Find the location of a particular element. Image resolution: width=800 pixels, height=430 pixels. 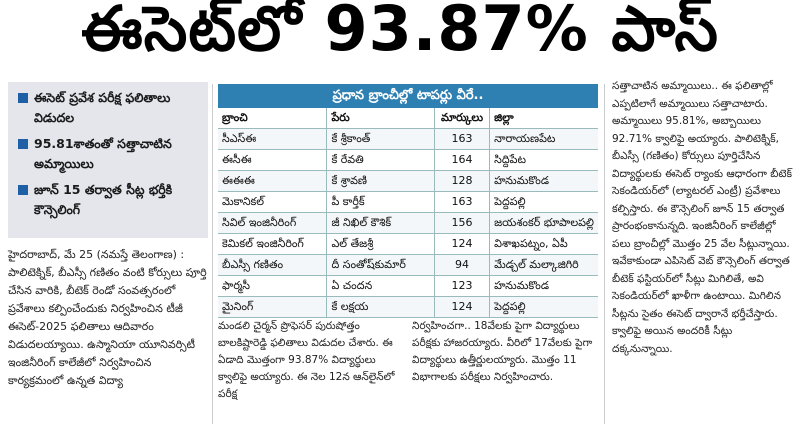

district-cell: నారాయణపేట is located at coordinates (543, 139).